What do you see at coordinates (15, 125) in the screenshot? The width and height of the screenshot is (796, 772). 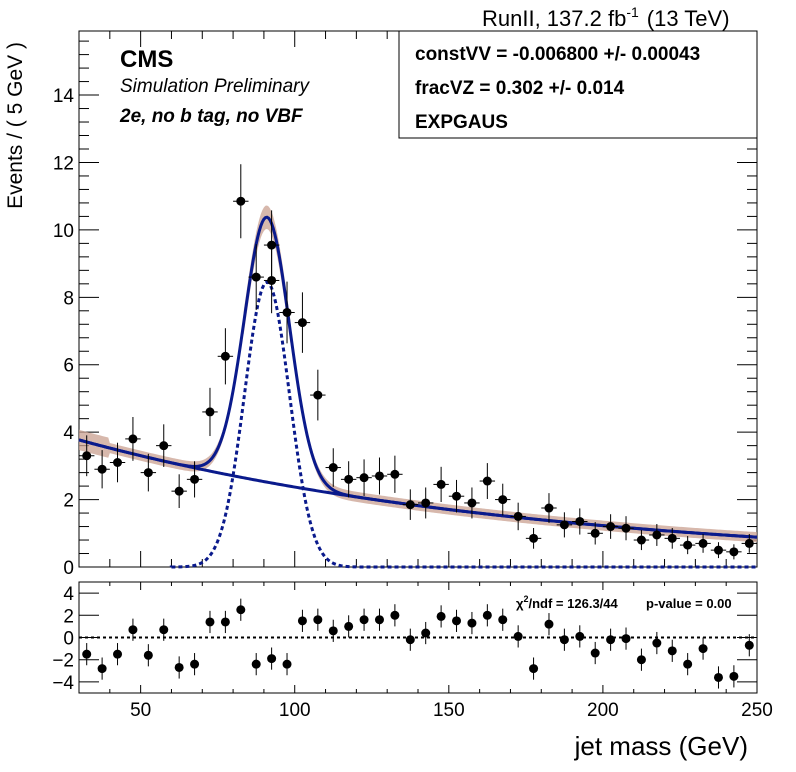 I see `y-axis-title: Events / ( 5 GeV )` at bounding box center [15, 125].